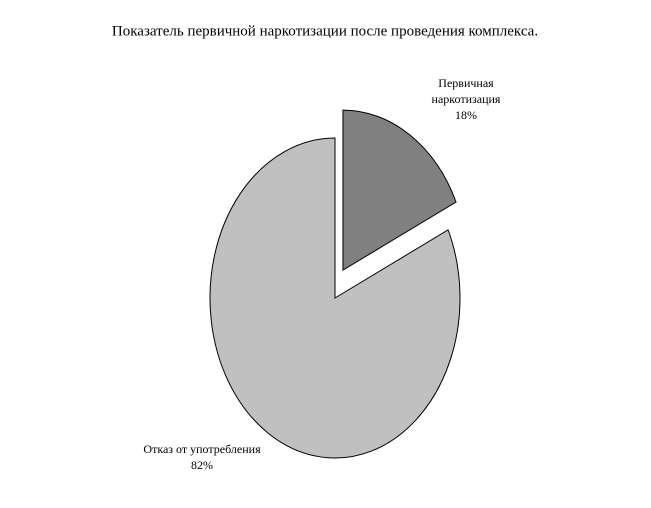 This screenshot has height=508, width=651. Describe the element at coordinates (466, 91) in the screenshot. I see `slice-label: Первичная наркотизация` at that location.